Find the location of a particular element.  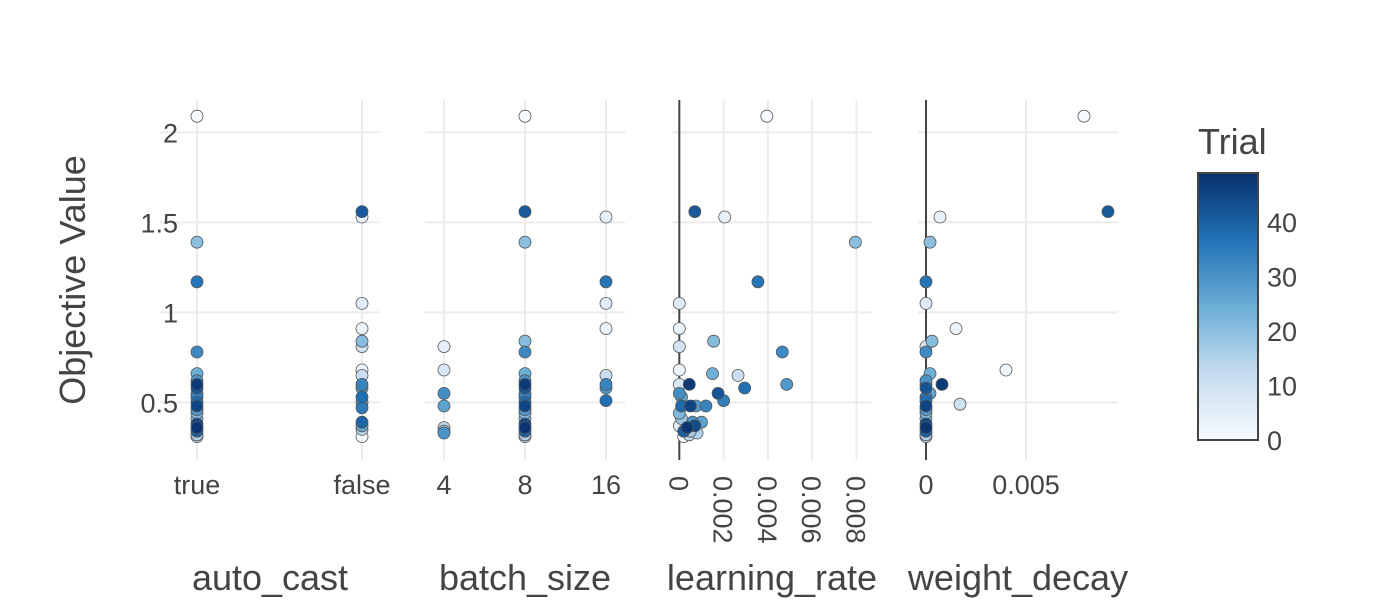

x-tick-label: 0.002 is located at coordinates (723, 510).